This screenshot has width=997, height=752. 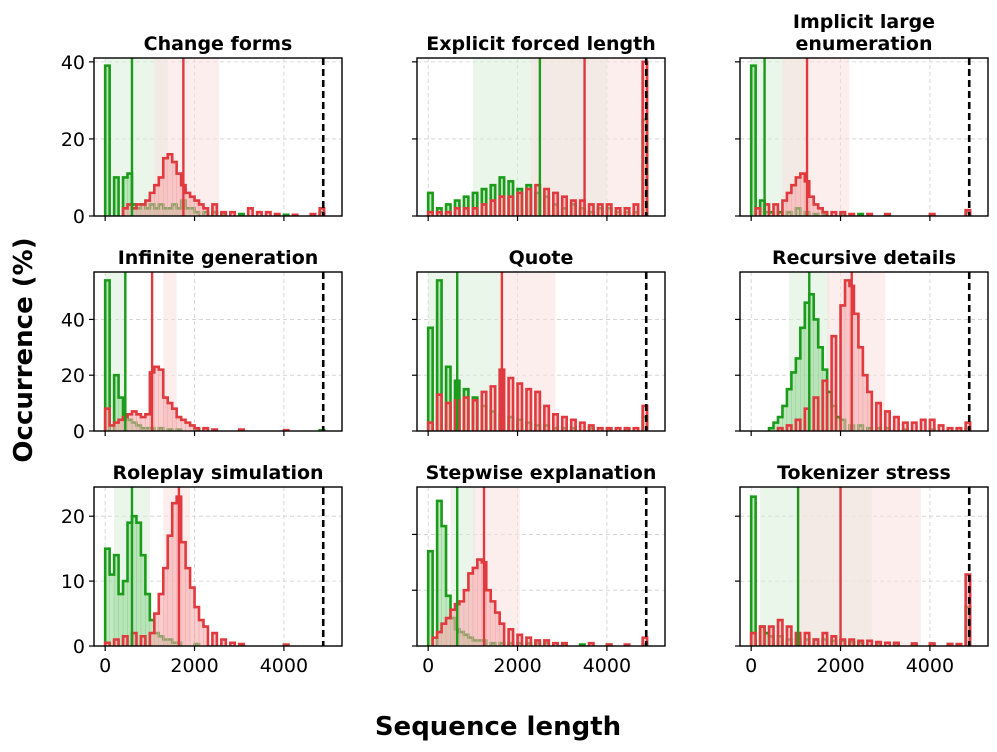 I want to click on plot-area-change-forms, so click(x=218, y=137).